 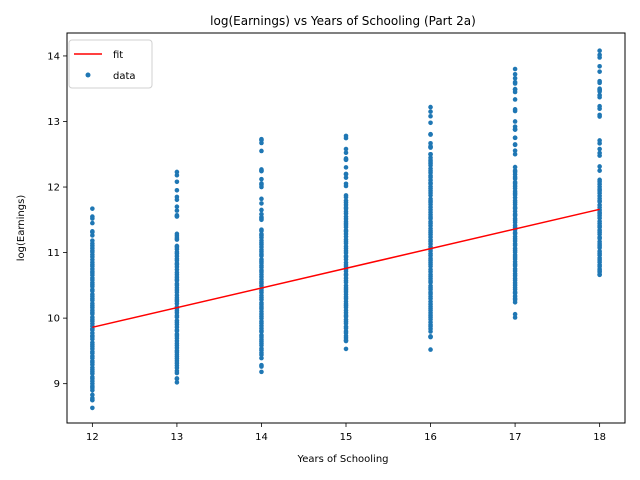 What do you see at coordinates (118, 55) in the screenshot?
I see `legend-fit-label: fit` at bounding box center [118, 55].